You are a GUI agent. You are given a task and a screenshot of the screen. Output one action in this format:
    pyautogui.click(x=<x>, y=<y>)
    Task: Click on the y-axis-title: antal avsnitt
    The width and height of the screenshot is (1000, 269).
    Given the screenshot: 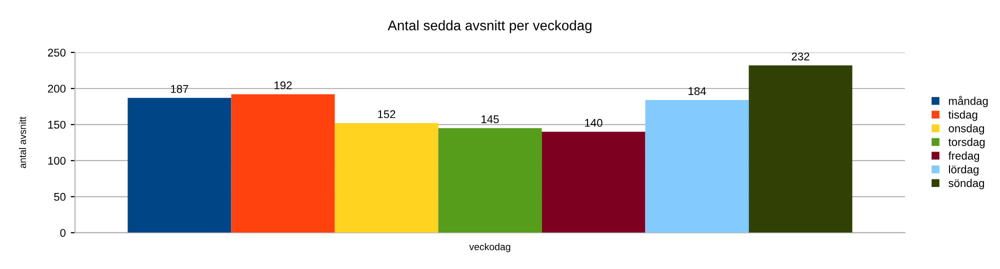 What is the action you would take?
    pyautogui.click(x=22, y=142)
    